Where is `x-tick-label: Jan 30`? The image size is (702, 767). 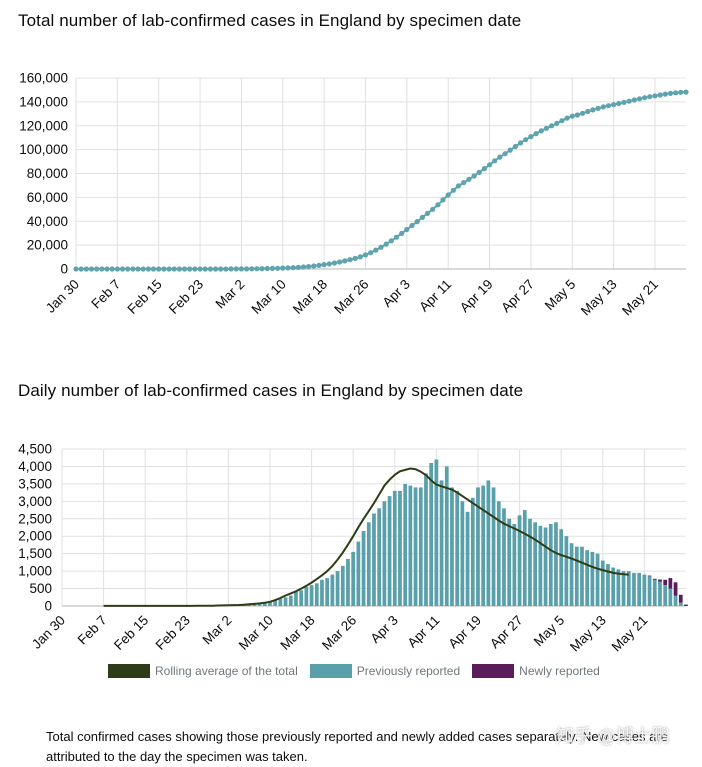
x-tick-label: Jan 30 is located at coordinates (62, 296).